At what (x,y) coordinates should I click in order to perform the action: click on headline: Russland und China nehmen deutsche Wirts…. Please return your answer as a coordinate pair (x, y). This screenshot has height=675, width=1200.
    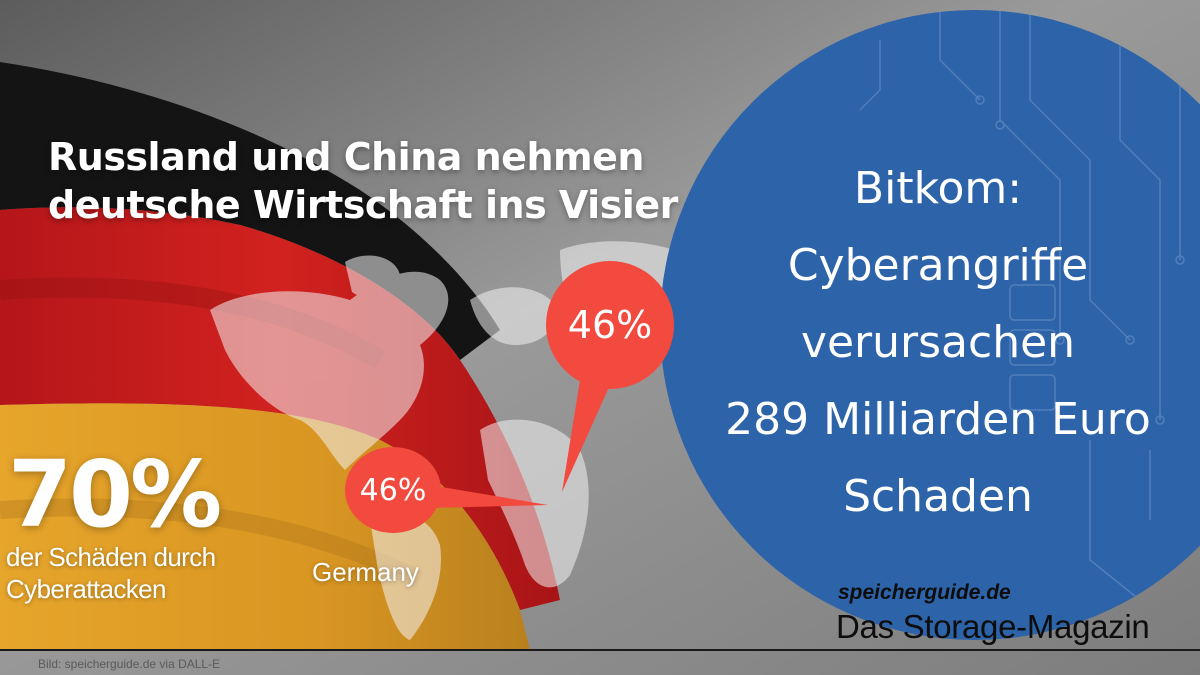
    Looking at the image, I should click on (368, 181).